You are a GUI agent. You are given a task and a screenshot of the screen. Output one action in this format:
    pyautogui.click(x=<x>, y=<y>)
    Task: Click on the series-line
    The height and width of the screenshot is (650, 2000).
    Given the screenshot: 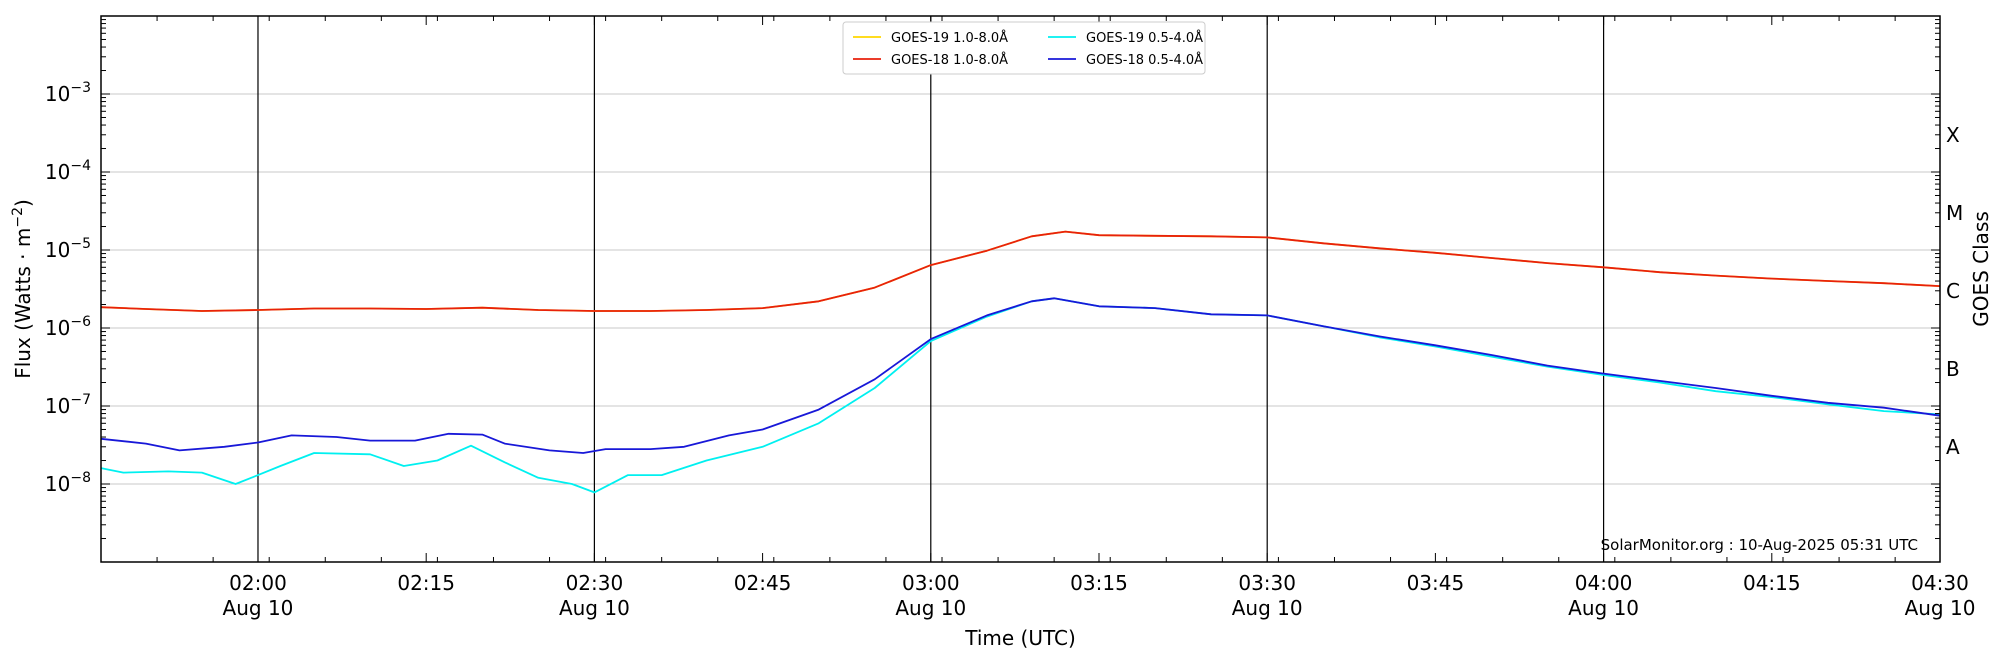 What is the action you would take?
    pyautogui.click(x=1020, y=271)
    